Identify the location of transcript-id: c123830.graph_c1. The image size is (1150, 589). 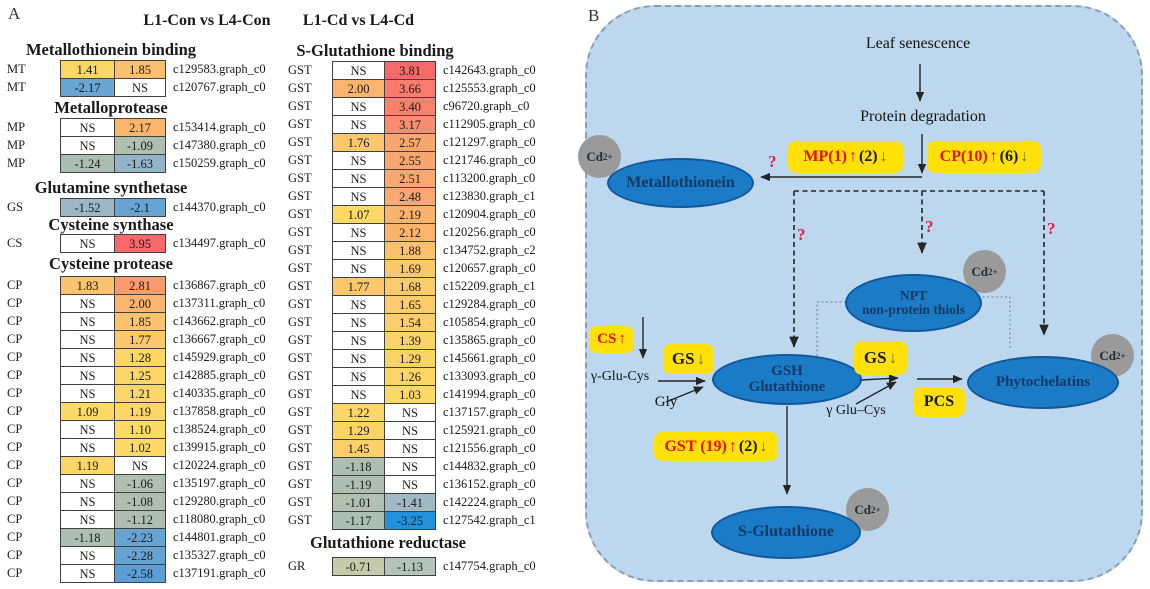
(489, 196).